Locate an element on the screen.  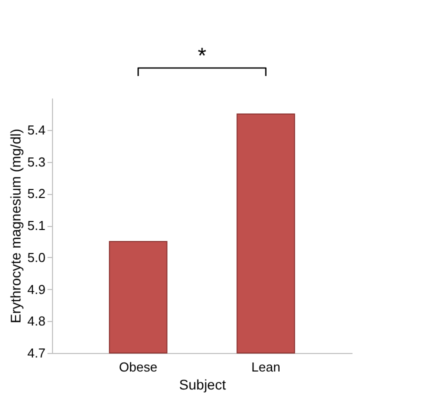
y-tick-label: 4.7 is located at coordinates (36, 353).